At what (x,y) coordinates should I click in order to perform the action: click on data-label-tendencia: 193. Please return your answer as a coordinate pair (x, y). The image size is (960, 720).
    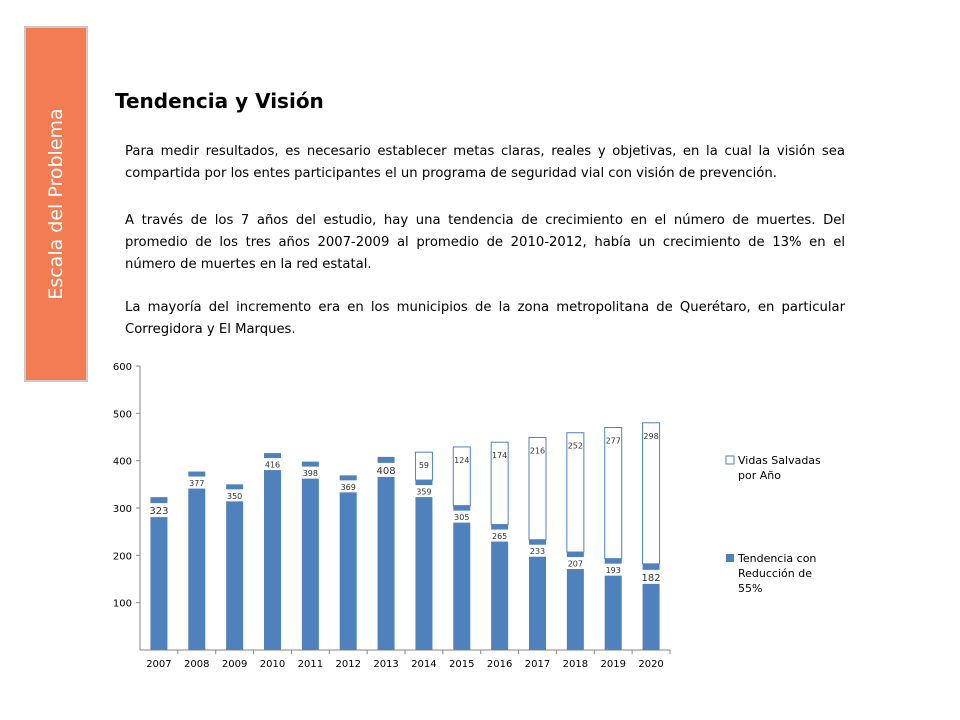
    Looking at the image, I should click on (613, 570).